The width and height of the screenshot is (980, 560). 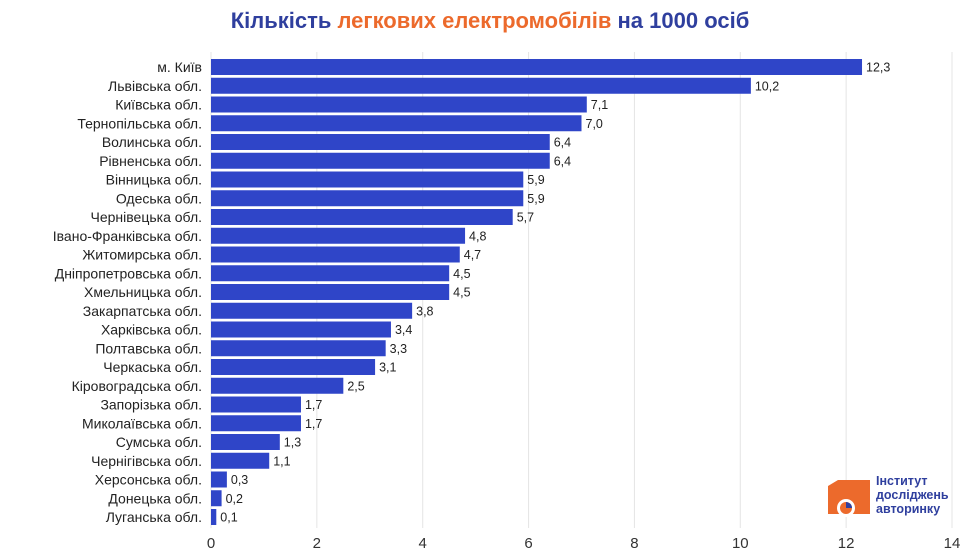 I want to click on category-label: Івано-Франківська обл., so click(x=127, y=236).